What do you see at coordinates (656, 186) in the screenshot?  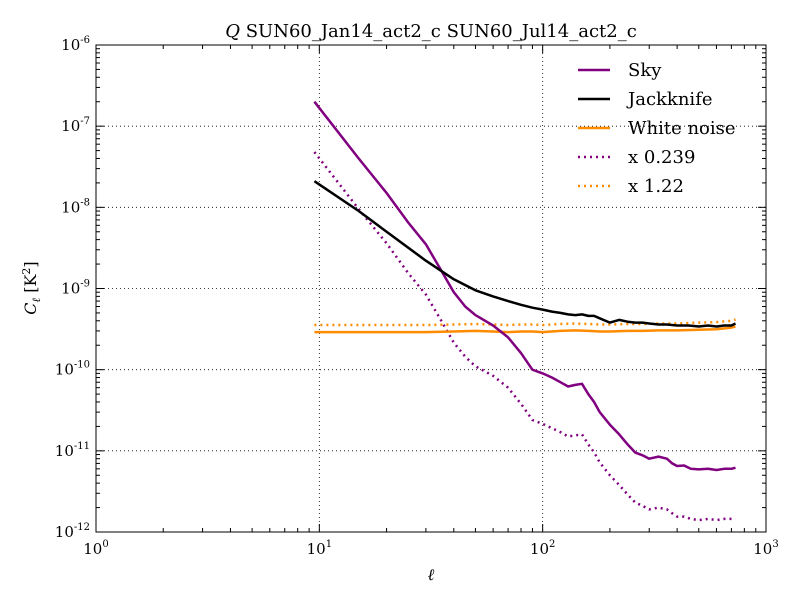 I see `legend-label: x 1.22` at bounding box center [656, 186].